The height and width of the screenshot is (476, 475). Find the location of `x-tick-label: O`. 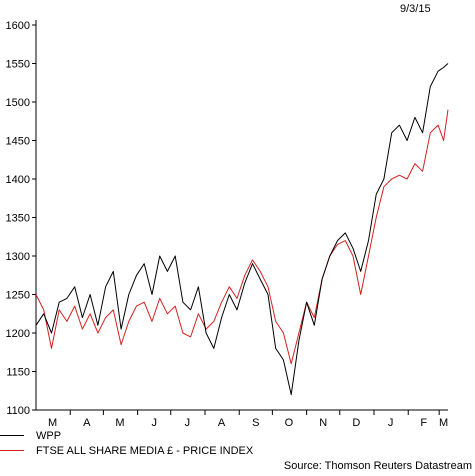

x-tick-label: O is located at coordinates (289, 423).